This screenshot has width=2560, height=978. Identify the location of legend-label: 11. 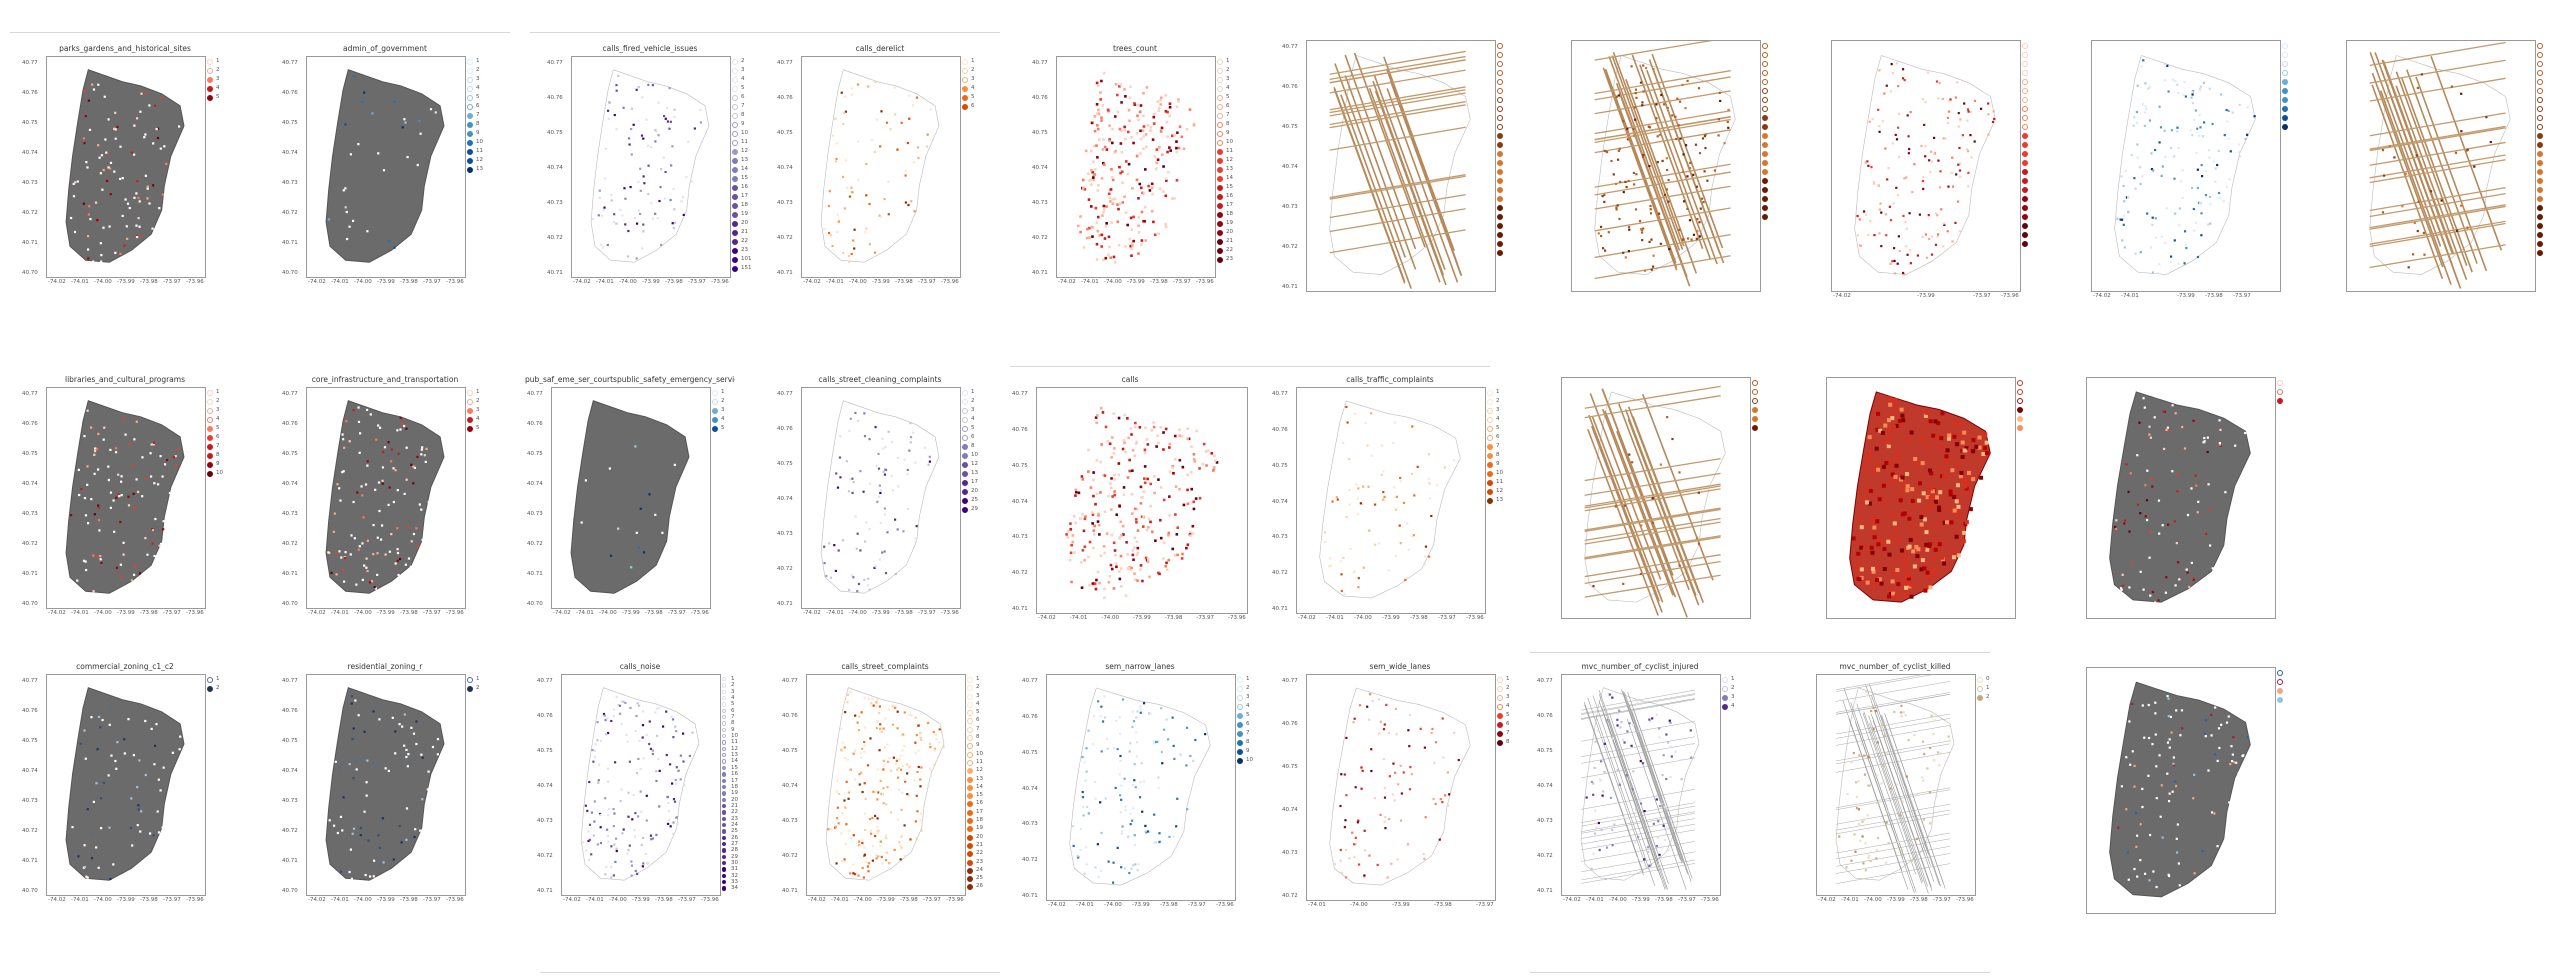
(744, 142).